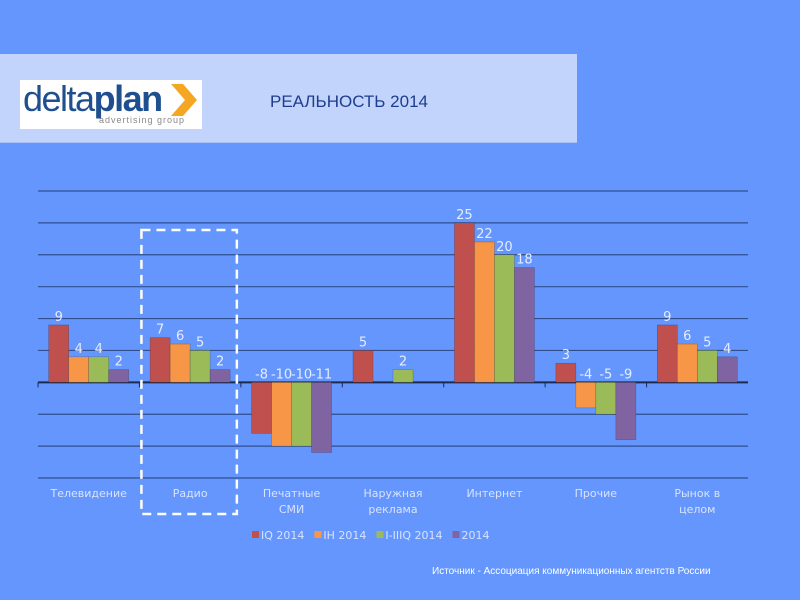 The height and width of the screenshot is (600, 800). Describe the element at coordinates (392, 509) in the screenshot. I see `category-label: реклама` at that location.